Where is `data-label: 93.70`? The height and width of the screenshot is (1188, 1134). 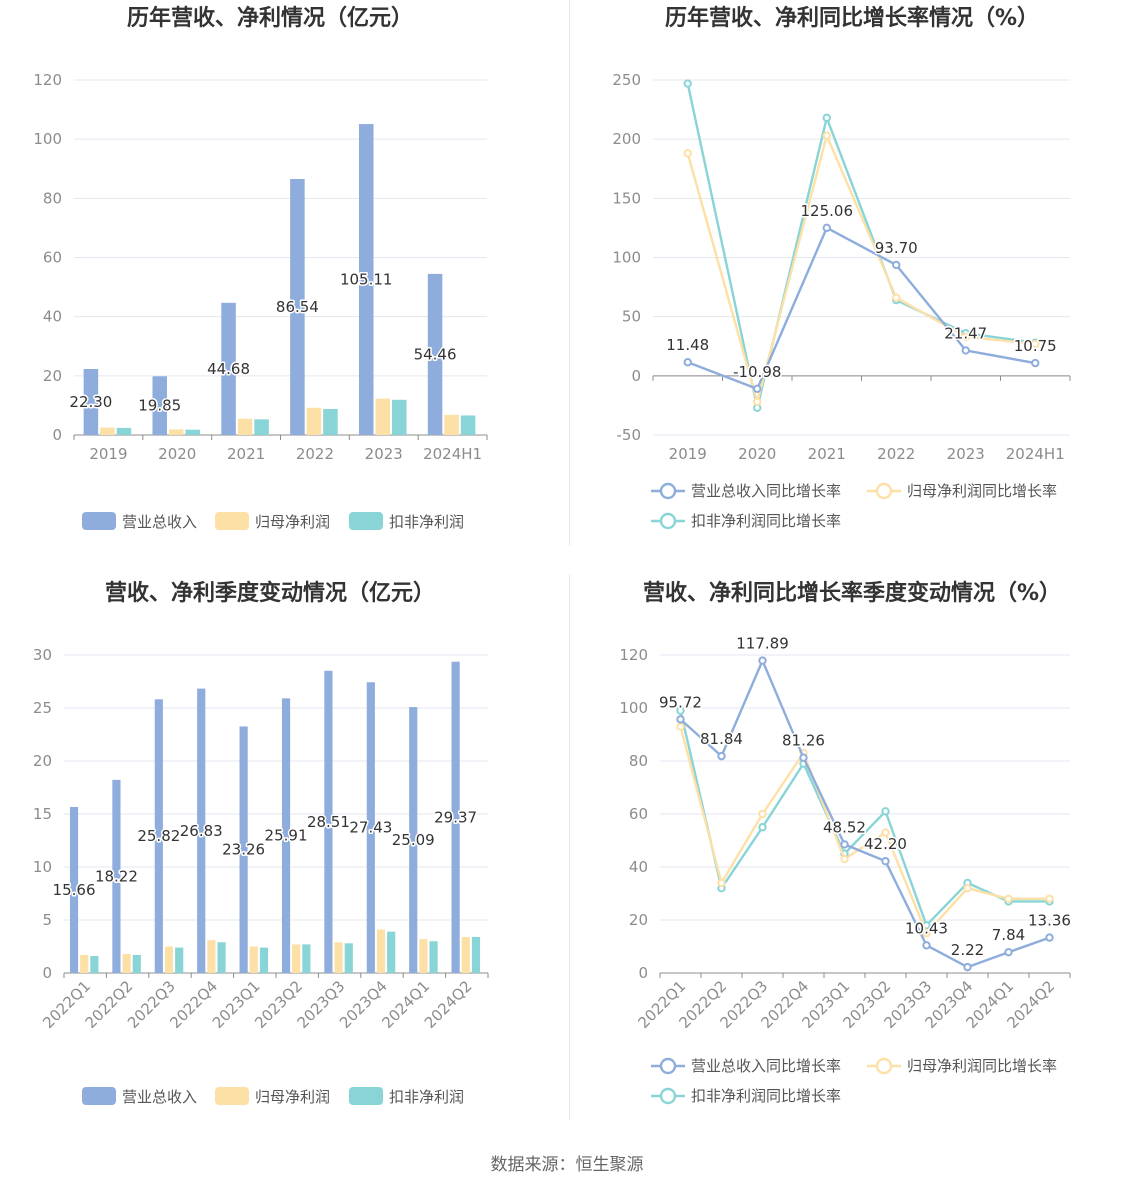 data-label: 93.70 is located at coordinates (896, 248).